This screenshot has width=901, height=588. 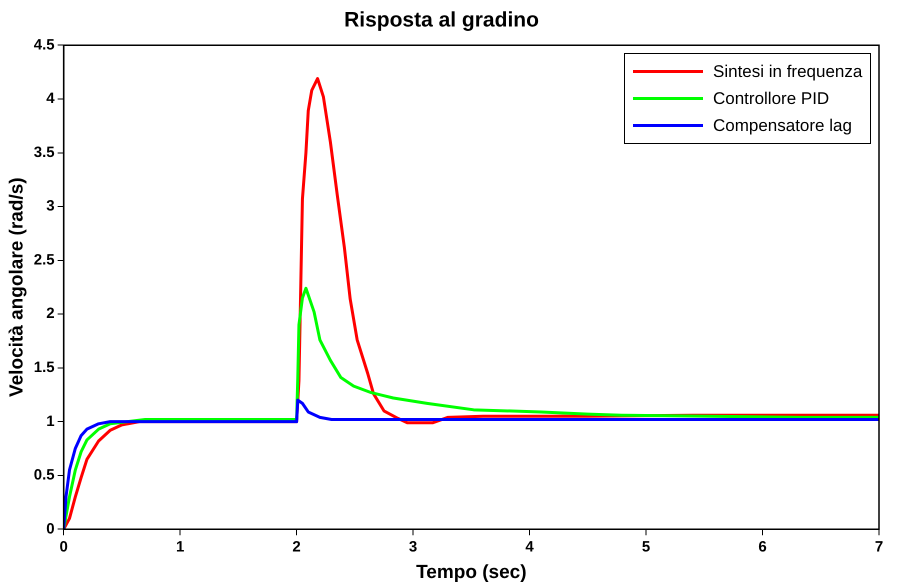 What do you see at coordinates (646, 547) in the screenshot?
I see `x-tick-label: 5` at bounding box center [646, 547].